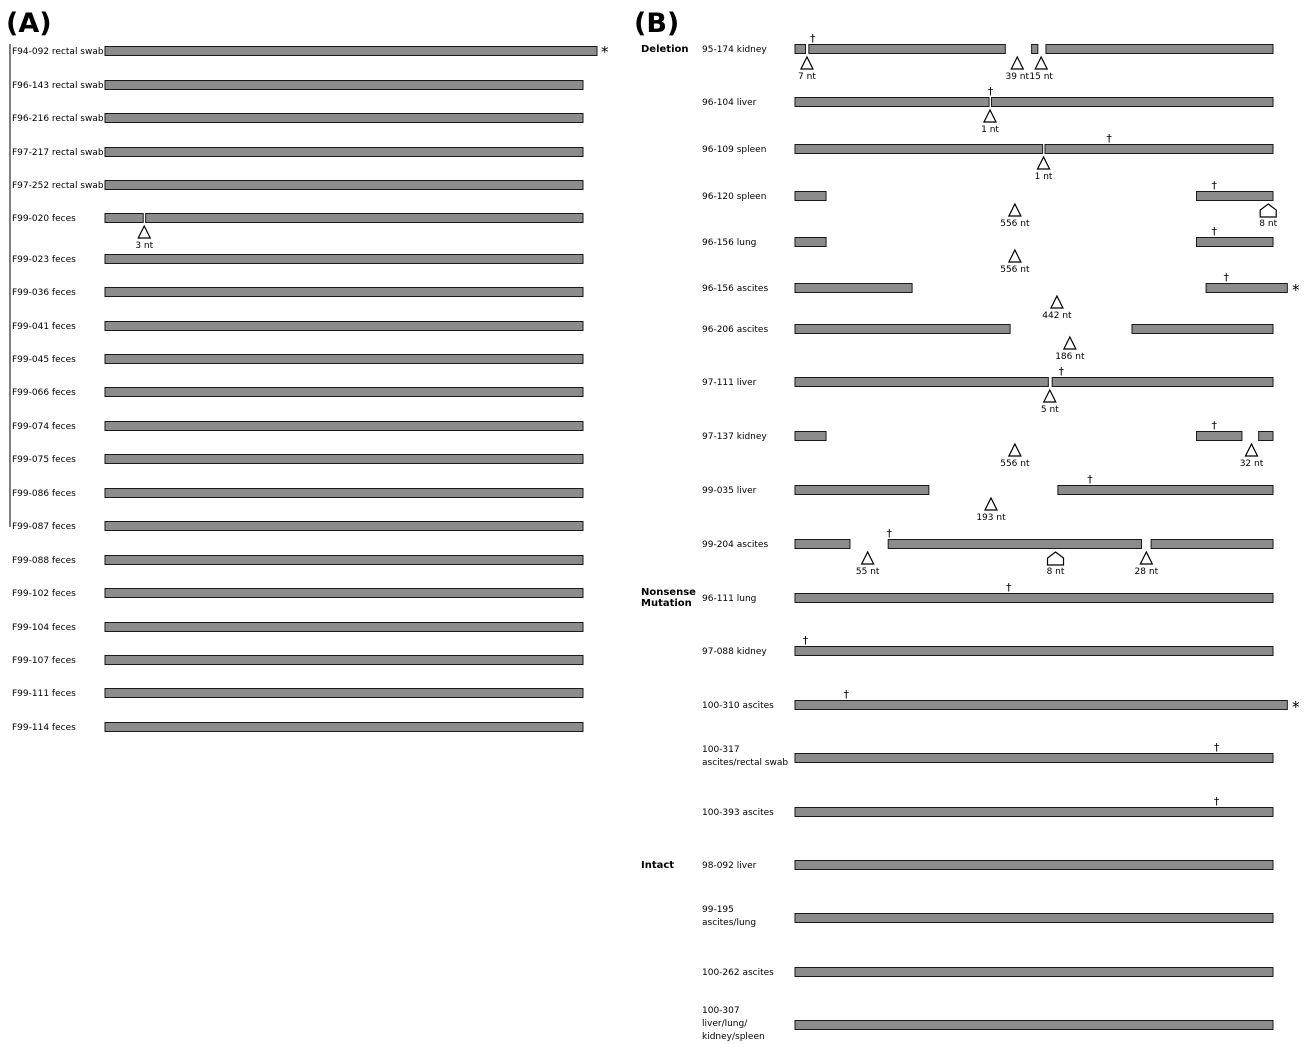 The height and width of the screenshot is (1044, 1309). I want to click on sample-label: F94-092 rectal swab, so click(58, 52).